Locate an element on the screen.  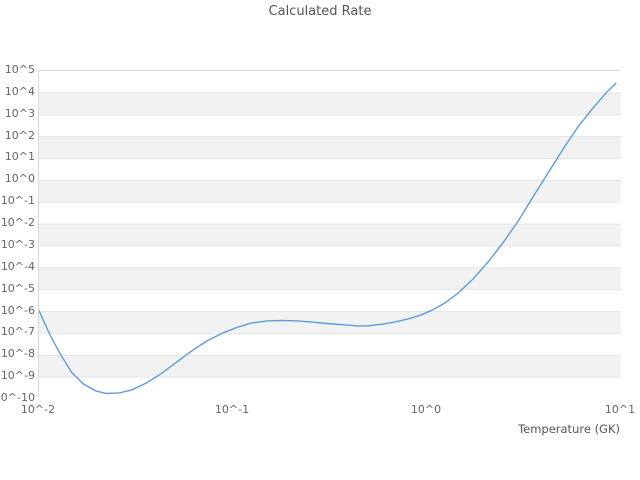
x-axis-title: Temperature (GK) is located at coordinates (569, 429).